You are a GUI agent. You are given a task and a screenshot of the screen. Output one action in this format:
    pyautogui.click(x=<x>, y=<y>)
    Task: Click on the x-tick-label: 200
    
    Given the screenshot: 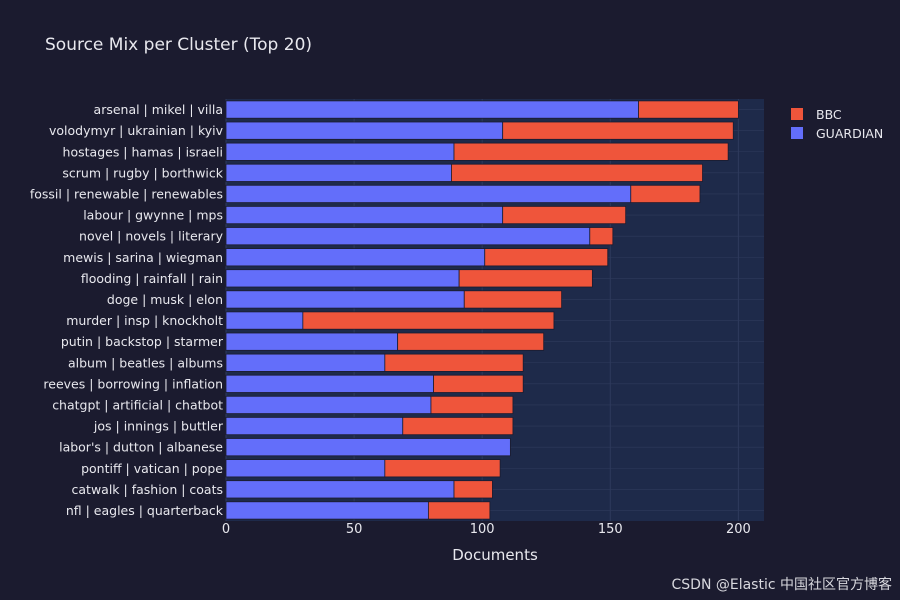 What is the action you would take?
    pyautogui.click(x=738, y=529)
    